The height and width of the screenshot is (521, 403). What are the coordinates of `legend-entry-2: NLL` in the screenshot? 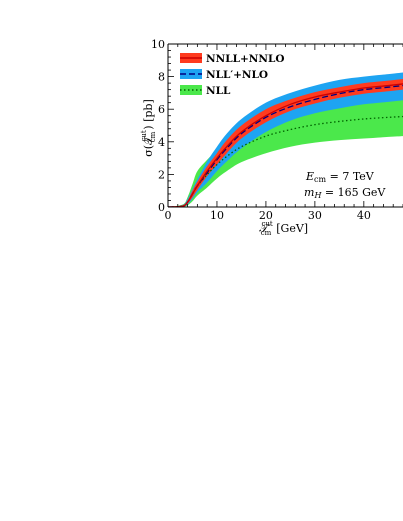 It's located at (205, 91).